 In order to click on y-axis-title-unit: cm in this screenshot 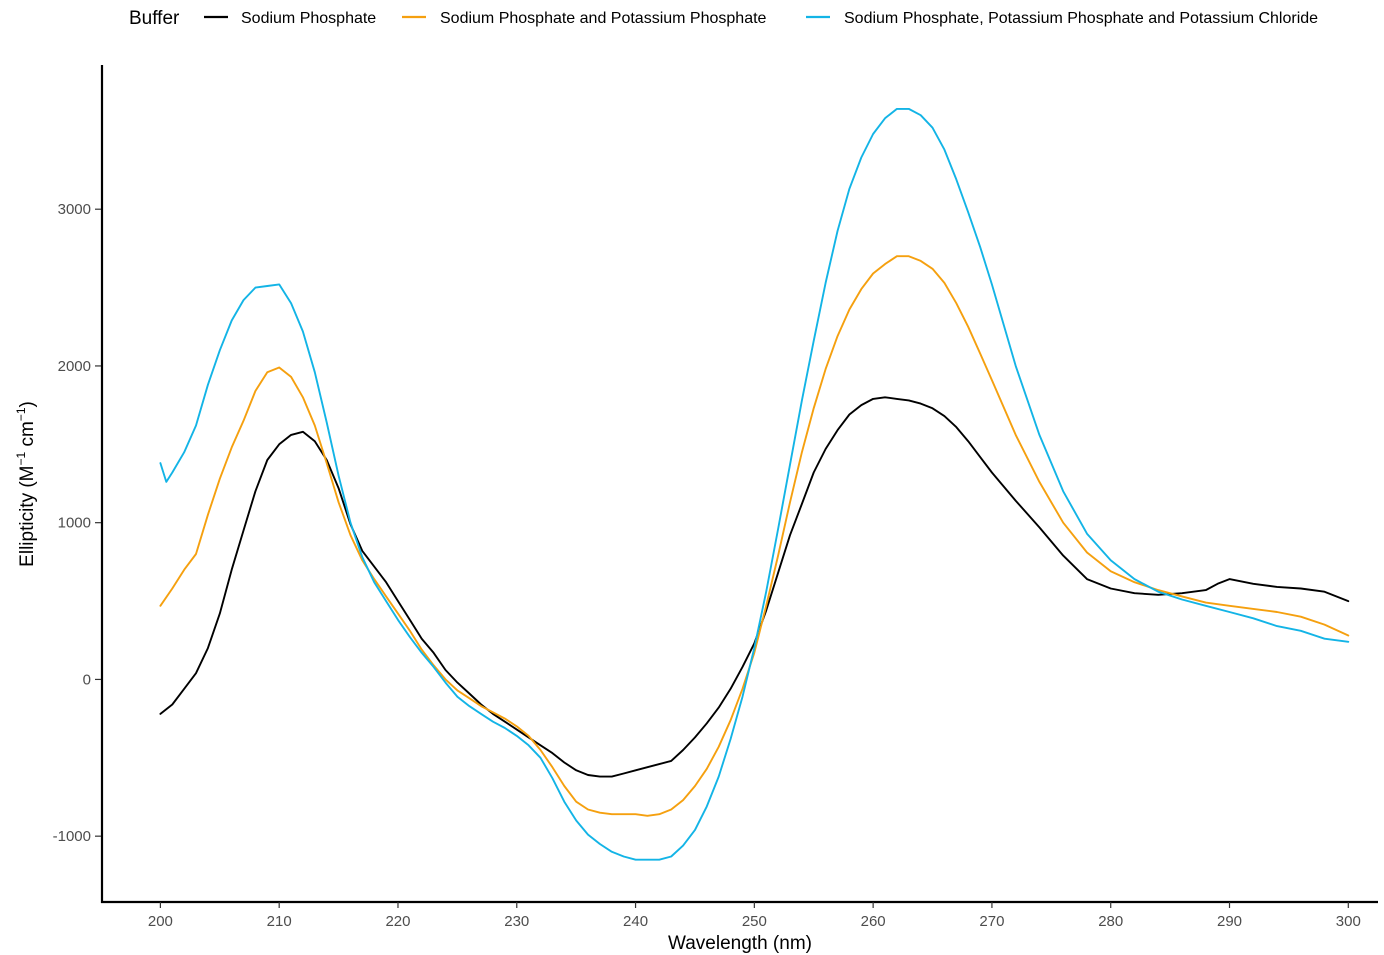, I will do `click(27, 436)`.